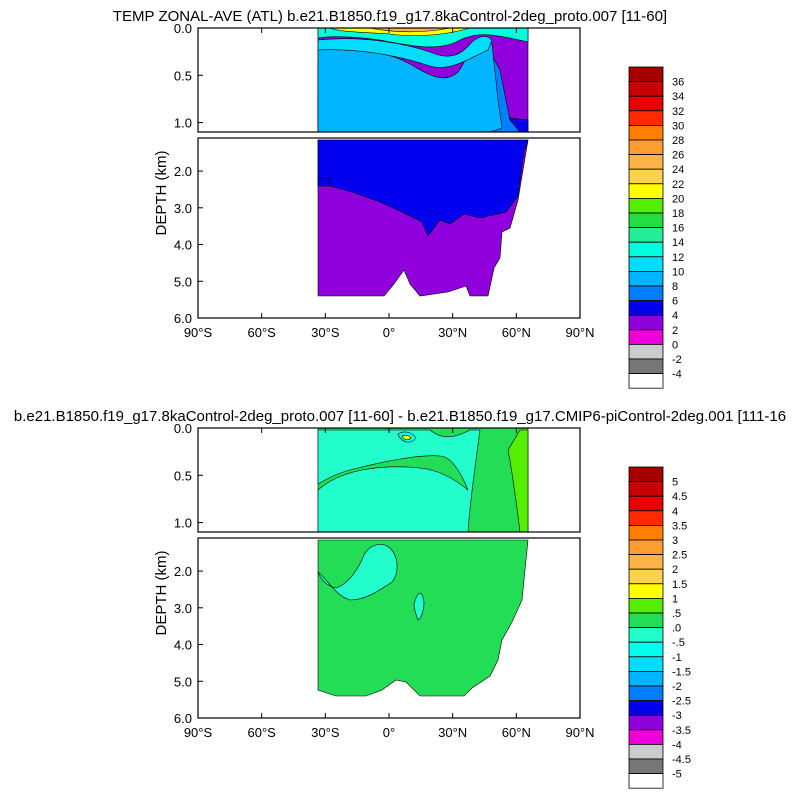 This screenshot has width=800, height=800. Describe the element at coordinates (679, 526) in the screenshot. I see `colorbar-label: 3.5` at that location.